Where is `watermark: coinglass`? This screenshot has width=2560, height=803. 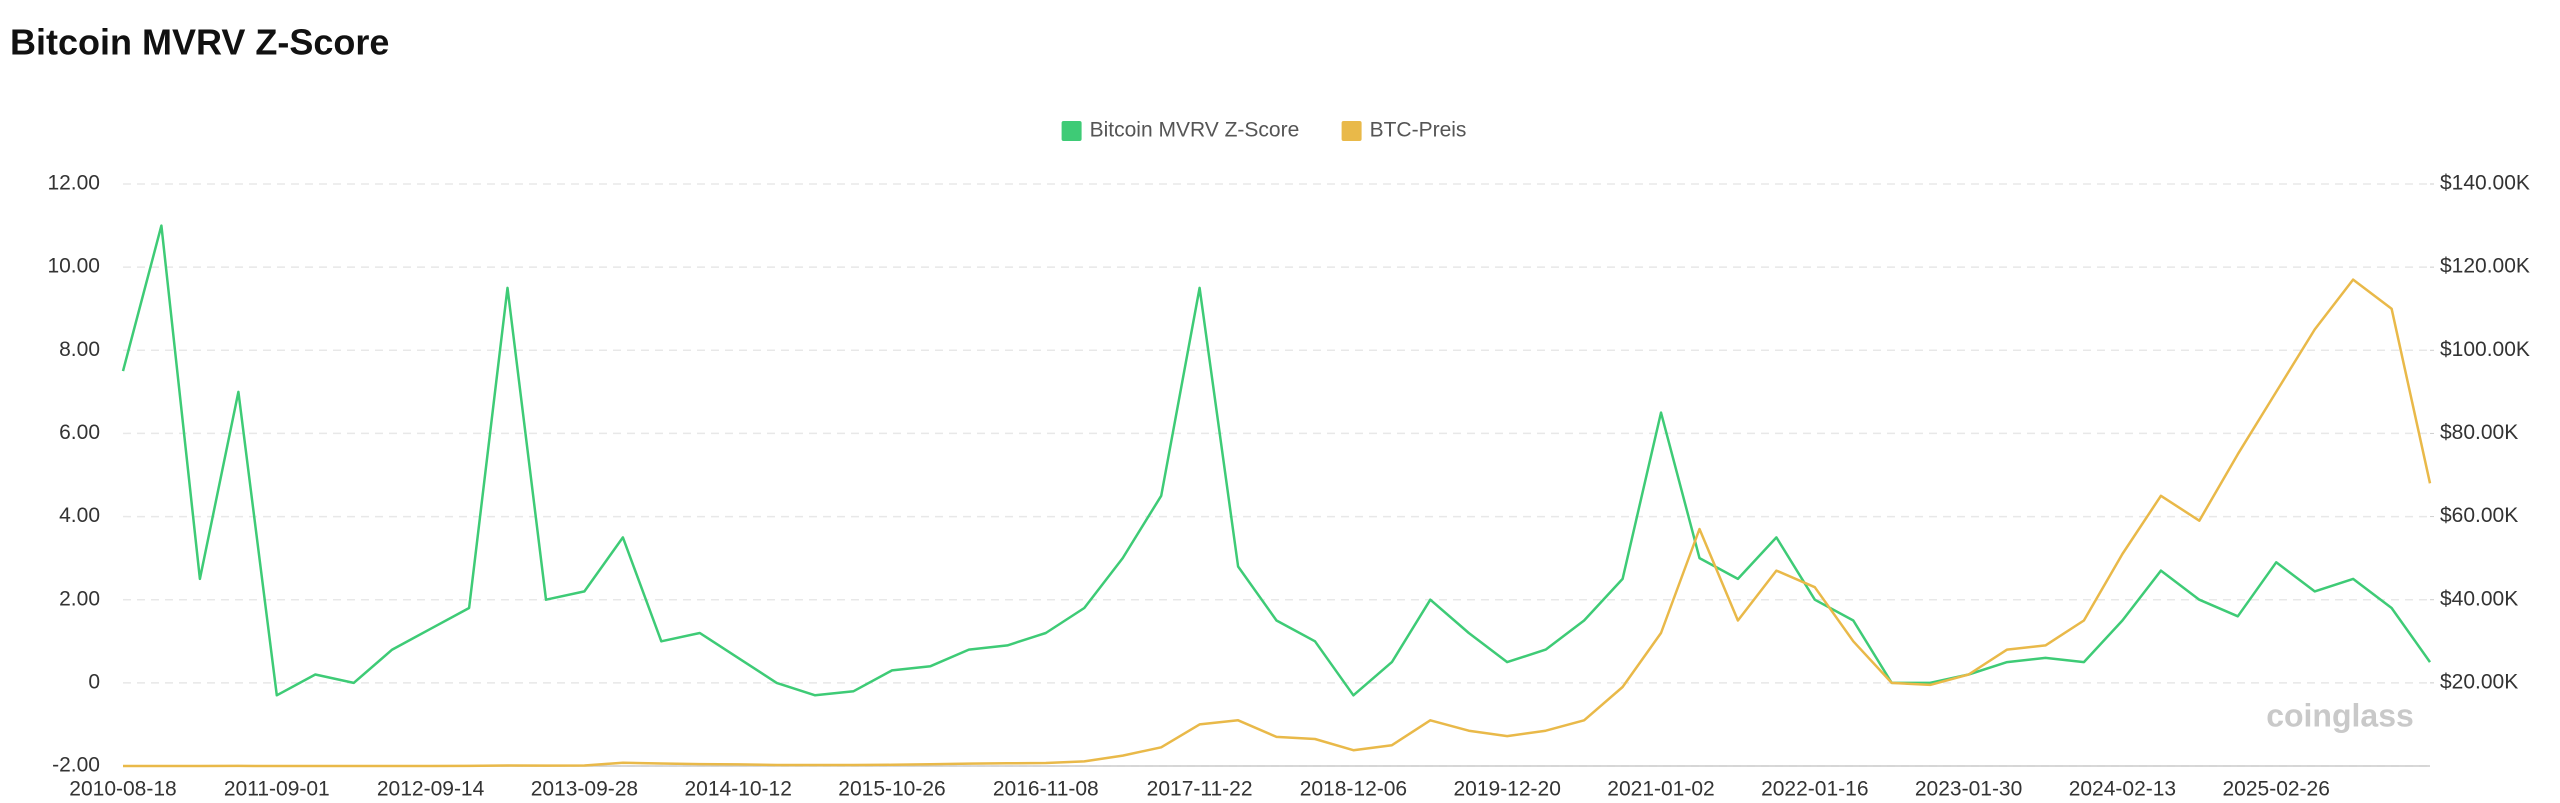
watermark: coinglass is located at coordinates (2340, 715).